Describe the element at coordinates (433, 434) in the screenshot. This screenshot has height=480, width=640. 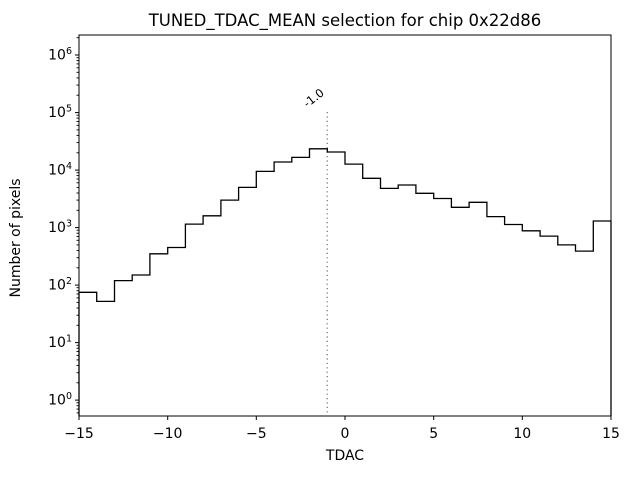
I see `svg-text: 5` at that location.